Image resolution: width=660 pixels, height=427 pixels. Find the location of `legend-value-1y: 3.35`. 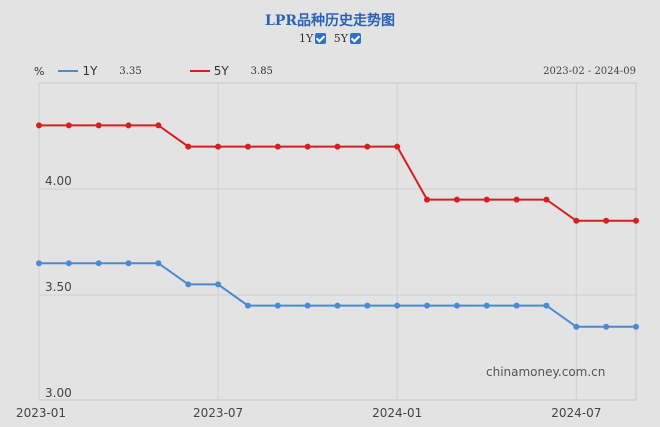

legend-value-1y: 3.35 is located at coordinates (130, 71).